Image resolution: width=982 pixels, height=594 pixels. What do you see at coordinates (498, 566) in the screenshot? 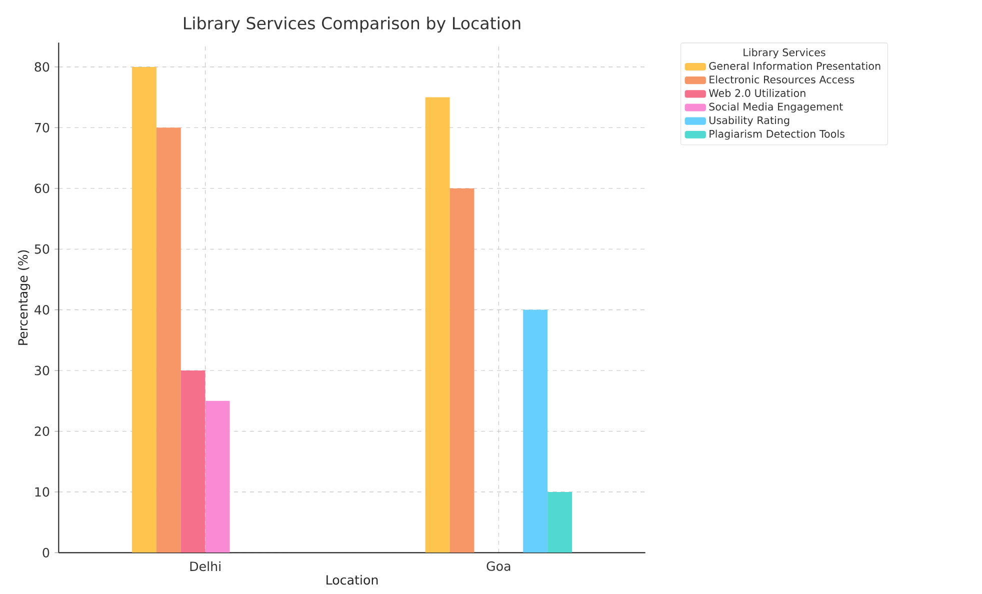
I see `x-tick-label: Goa` at bounding box center [498, 566].